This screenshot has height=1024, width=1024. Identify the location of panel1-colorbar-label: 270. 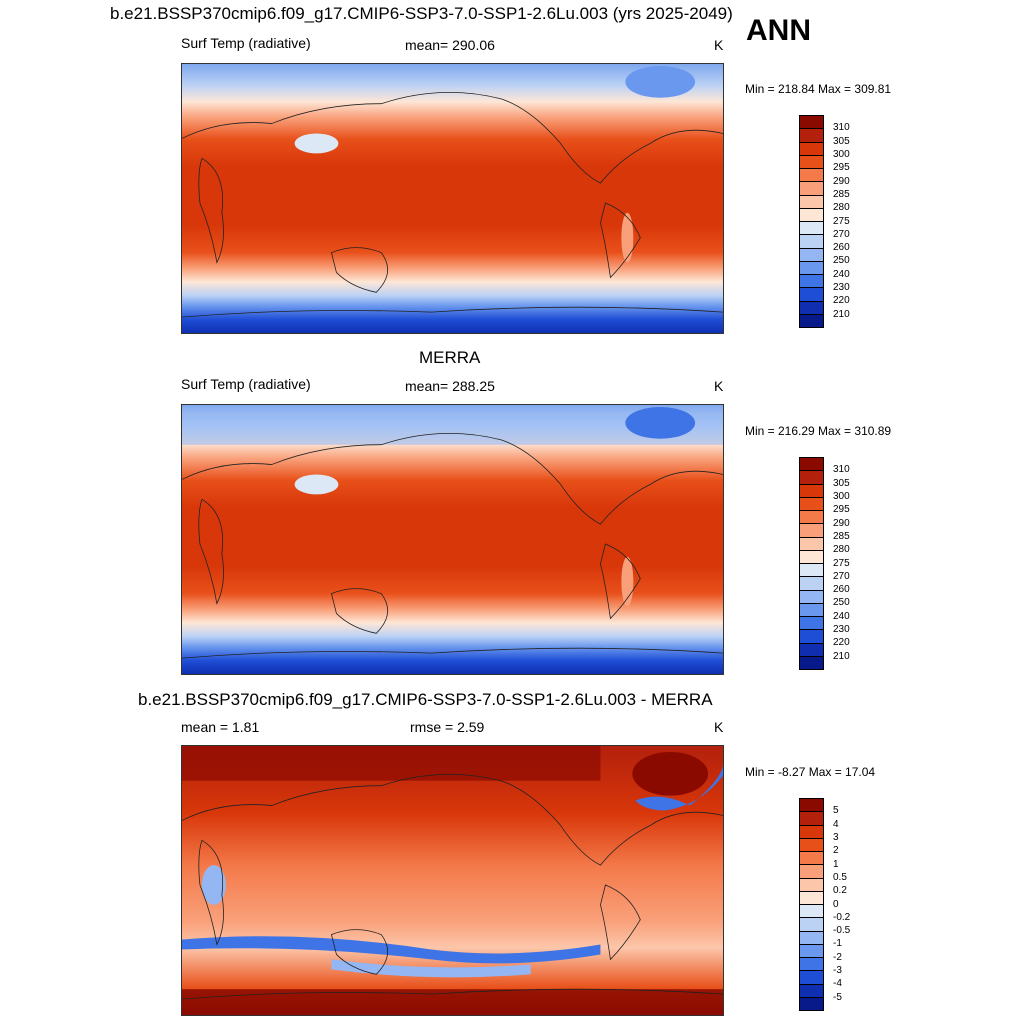
(841, 234).